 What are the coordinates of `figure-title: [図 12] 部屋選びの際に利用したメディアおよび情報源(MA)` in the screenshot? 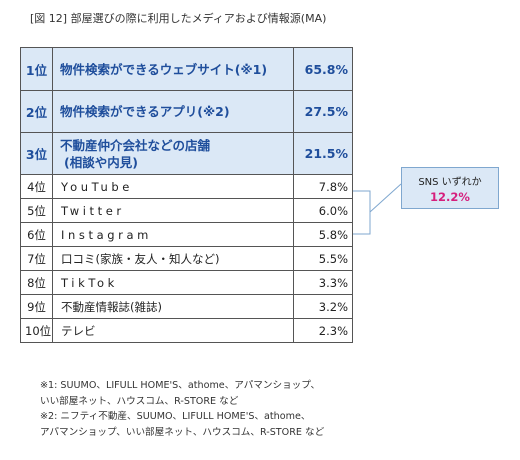 It's located at (178, 18).